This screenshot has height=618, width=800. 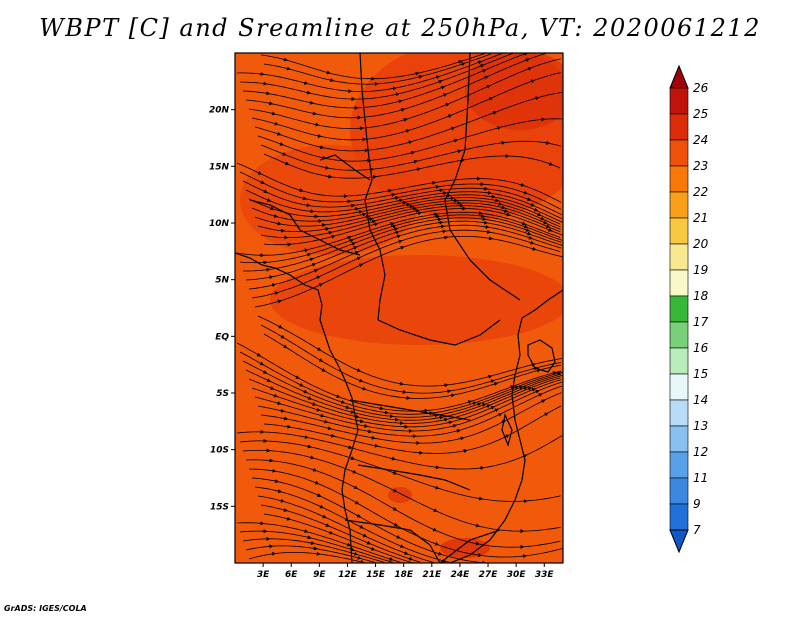 What do you see at coordinates (700, 270) in the screenshot?
I see `colorbar-label: 19` at bounding box center [700, 270].